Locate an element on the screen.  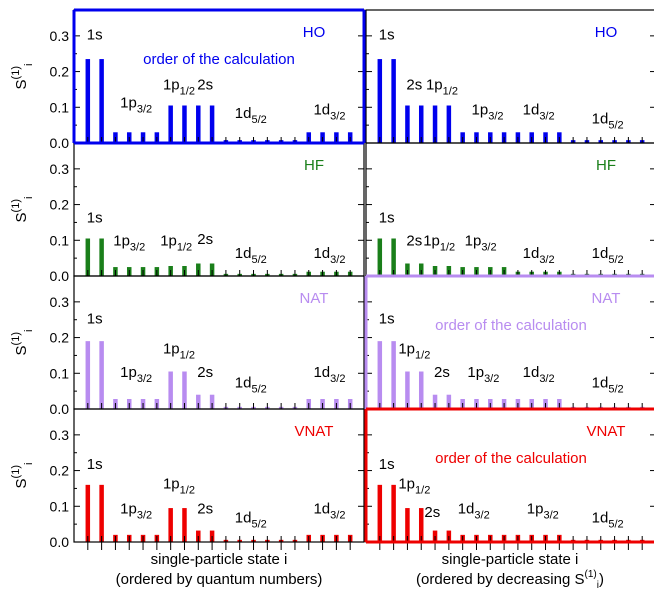
y-tick-label: 0.0 is located at coordinates (60, 143).